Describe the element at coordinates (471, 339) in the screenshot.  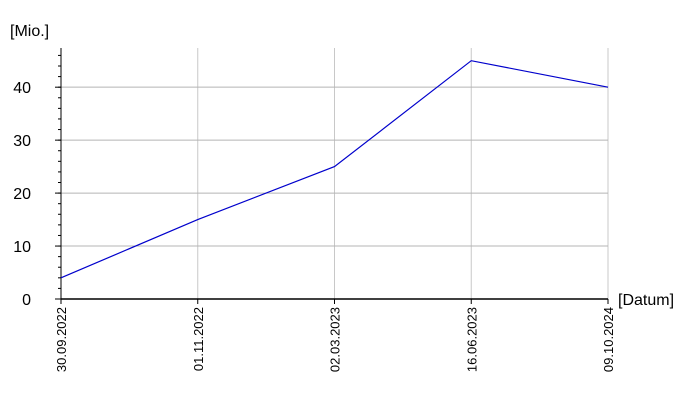
I see `x-tick-label: 16.06.2023` at that location.